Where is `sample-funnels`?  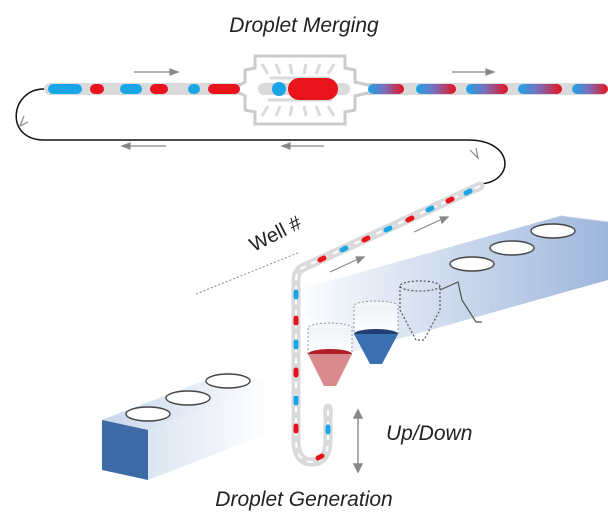
sample-funnels is located at coordinates (394, 333).